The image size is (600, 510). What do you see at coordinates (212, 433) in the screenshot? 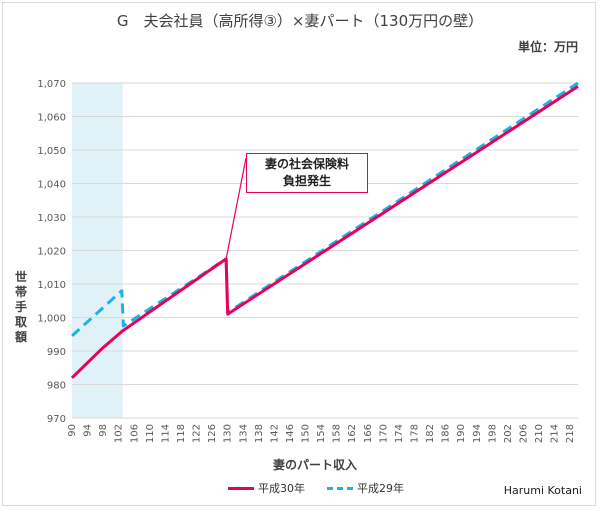
I see `x-tick-label: 126` at bounding box center [212, 433].